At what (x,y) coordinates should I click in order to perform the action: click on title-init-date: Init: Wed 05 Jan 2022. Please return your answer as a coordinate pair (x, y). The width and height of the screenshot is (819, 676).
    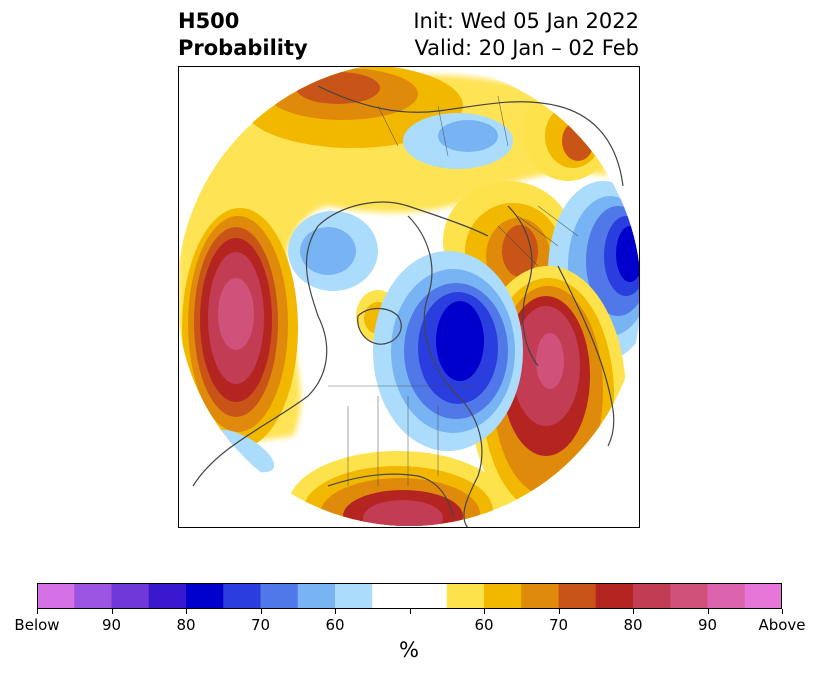
    Looking at the image, I should click on (526, 21).